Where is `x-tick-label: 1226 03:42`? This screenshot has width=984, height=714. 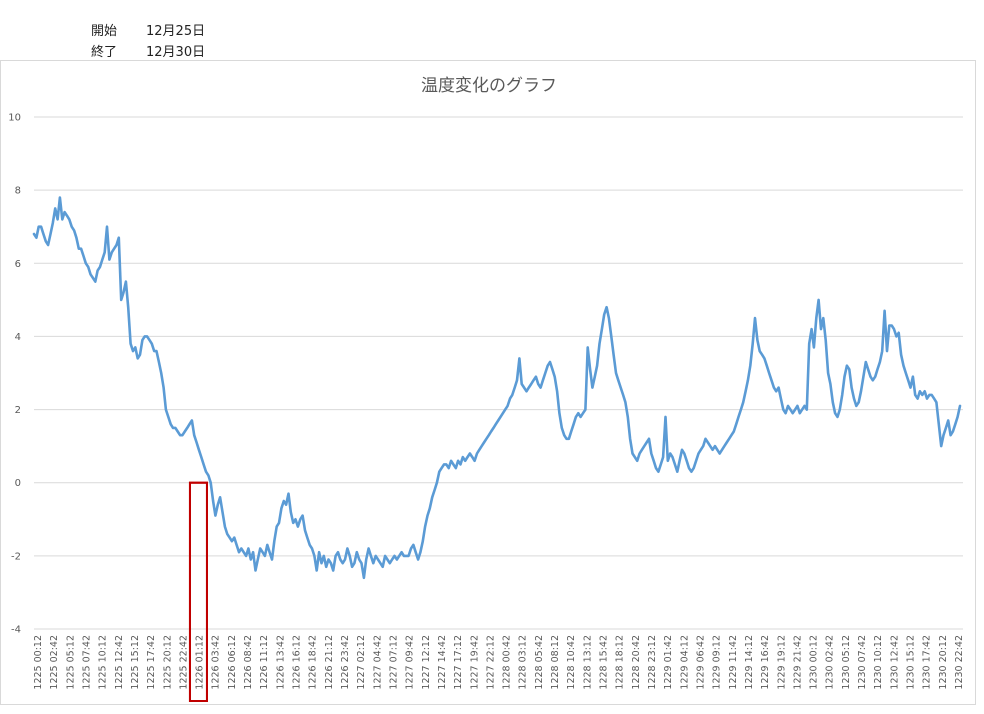 x-tick-label: 1226 03:42 is located at coordinates (216, 662).